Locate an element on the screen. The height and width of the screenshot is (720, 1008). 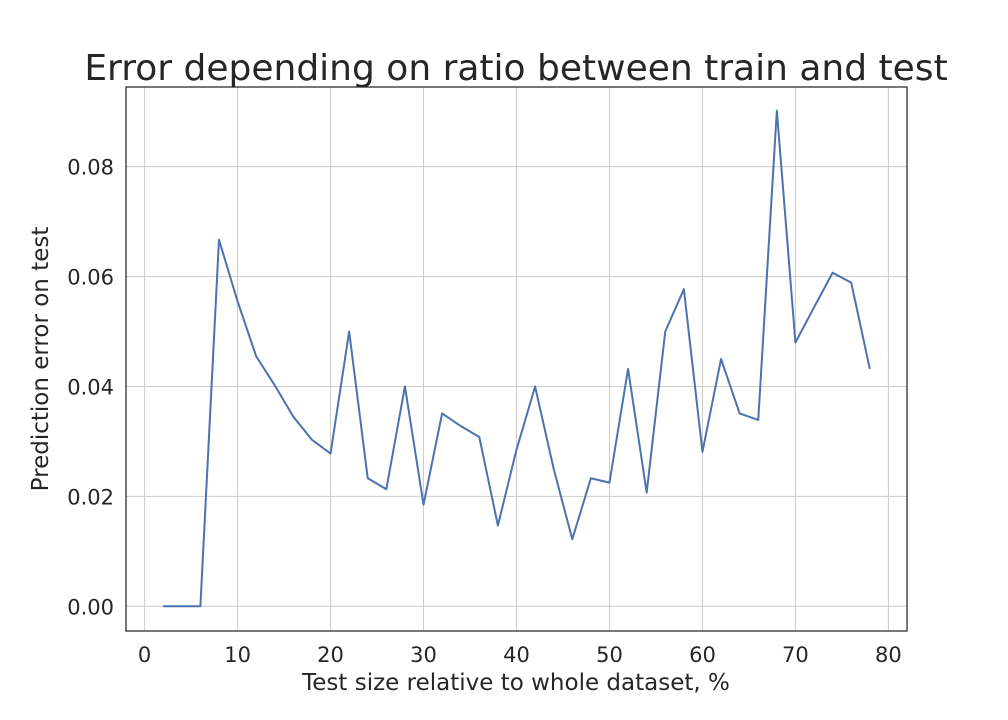
y-tick-label: 0.00 is located at coordinates (90, 607).